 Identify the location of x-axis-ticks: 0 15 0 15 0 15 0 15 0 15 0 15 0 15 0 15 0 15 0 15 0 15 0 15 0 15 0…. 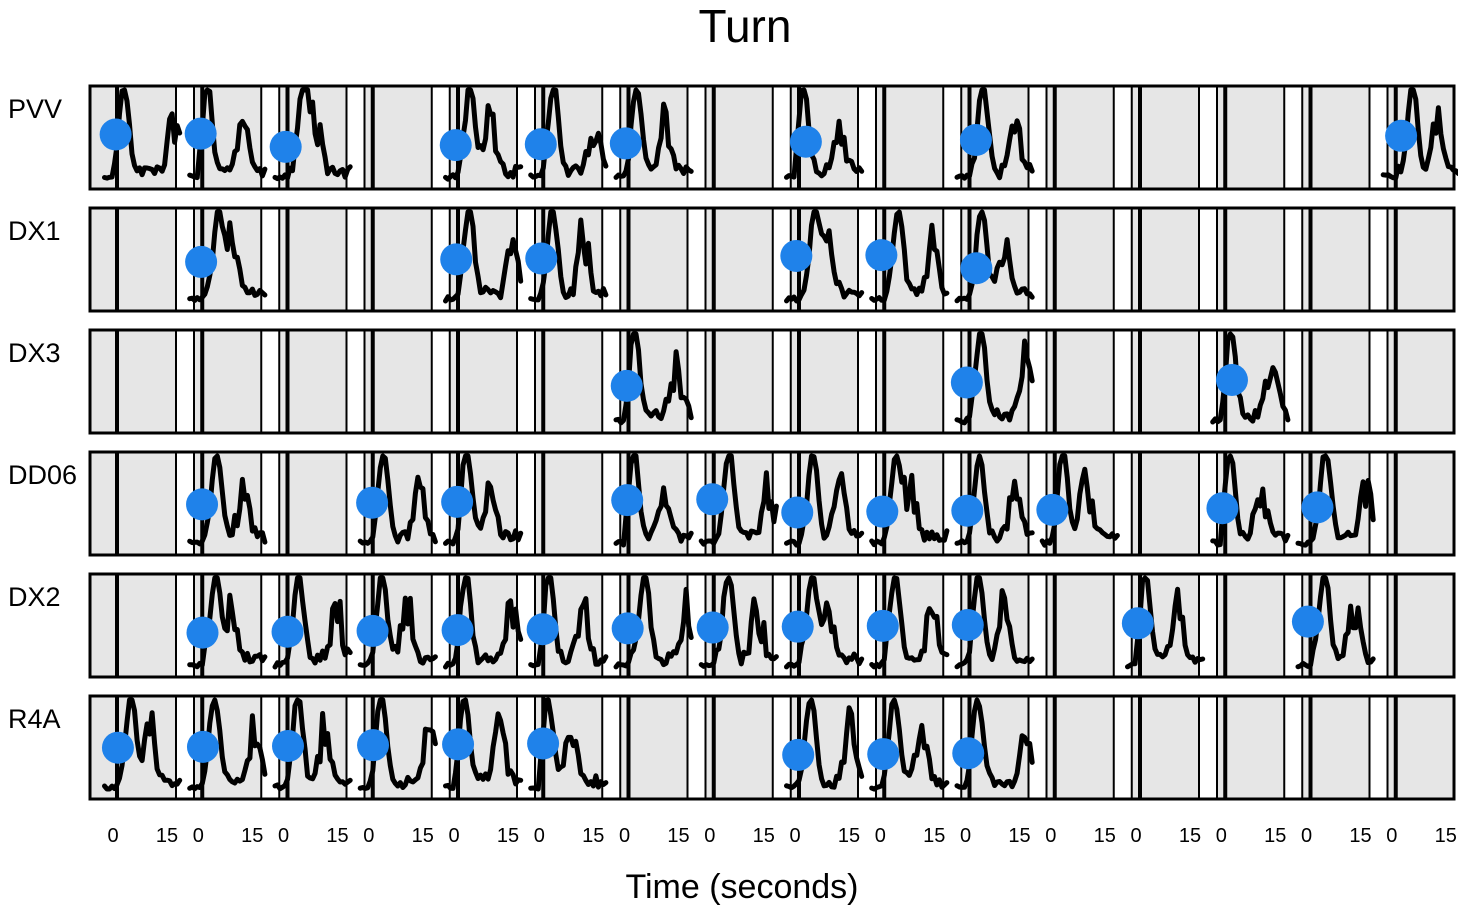
(781, 836).